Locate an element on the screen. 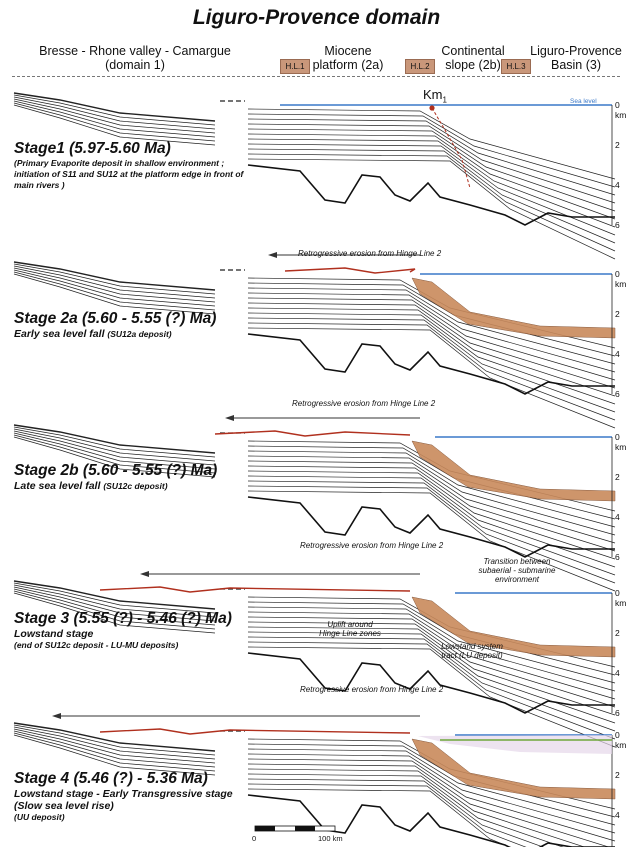 Image resolution: width=633 pixels, height=847 pixels. uplift-line2: Hinge Line zones is located at coordinates (350, 633).